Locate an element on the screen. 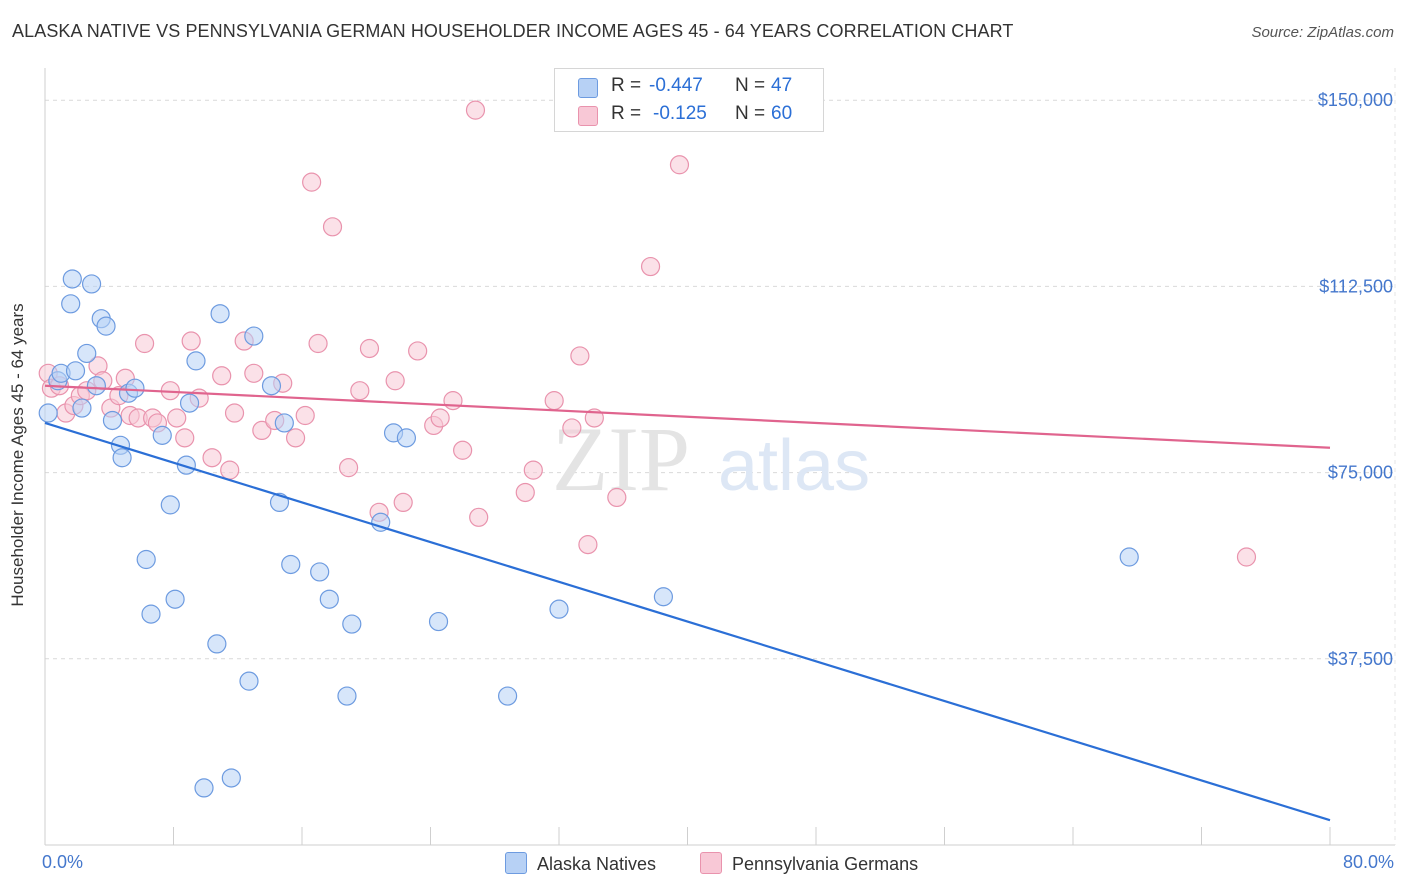  legend-n-value: 60 is located at coordinates (782, 113).